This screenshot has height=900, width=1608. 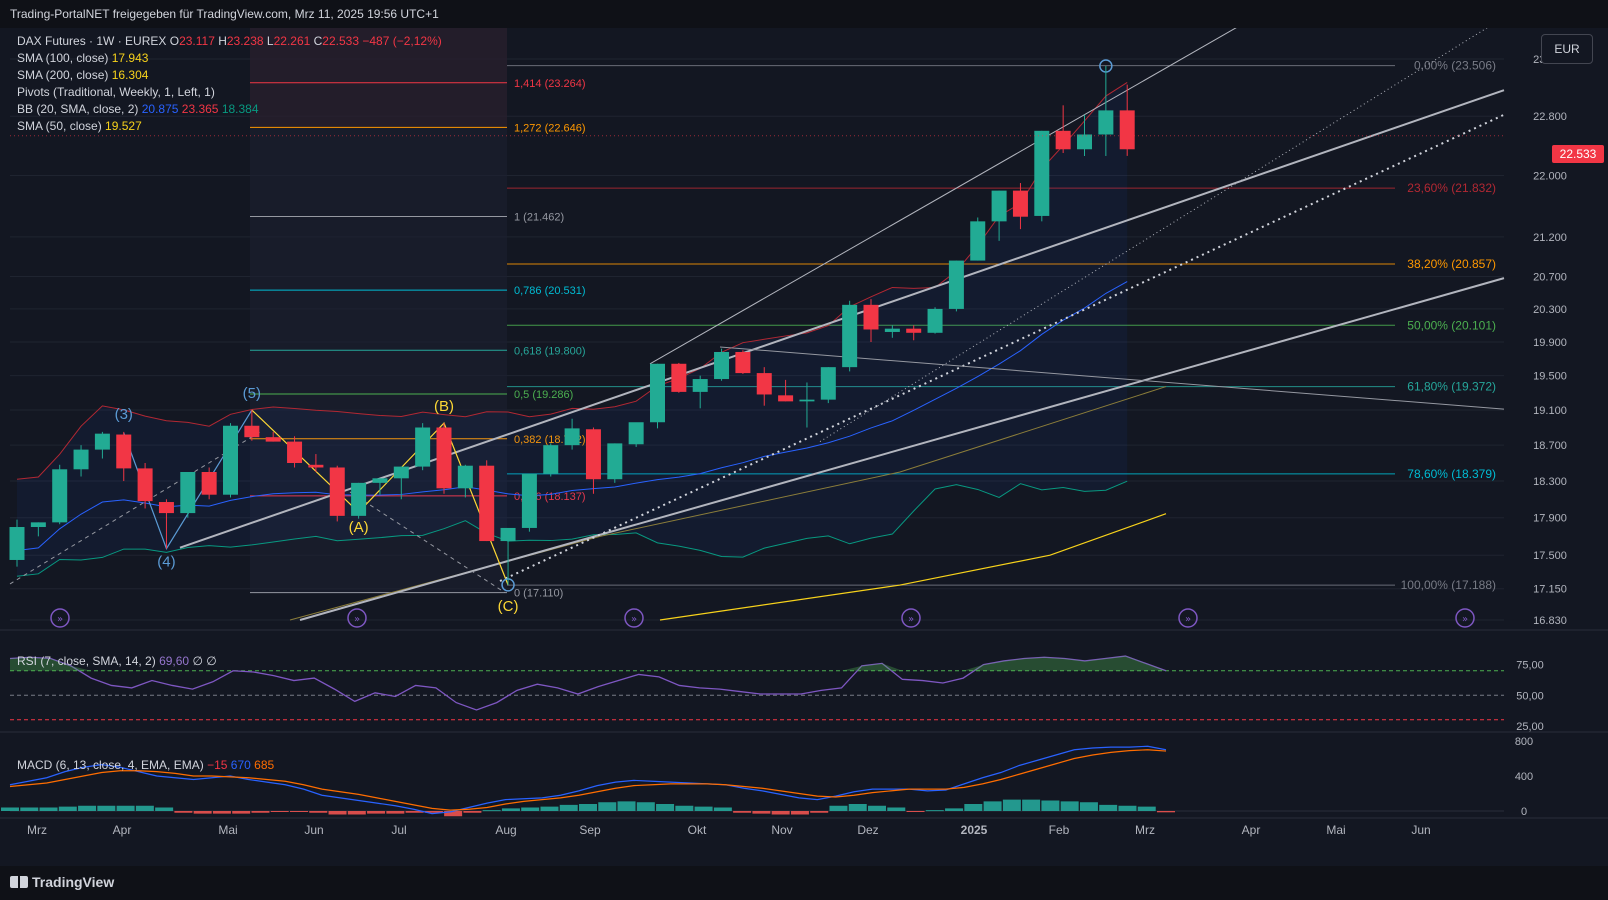 I want to click on time-axis-label: Mrz, so click(x=1145, y=830).